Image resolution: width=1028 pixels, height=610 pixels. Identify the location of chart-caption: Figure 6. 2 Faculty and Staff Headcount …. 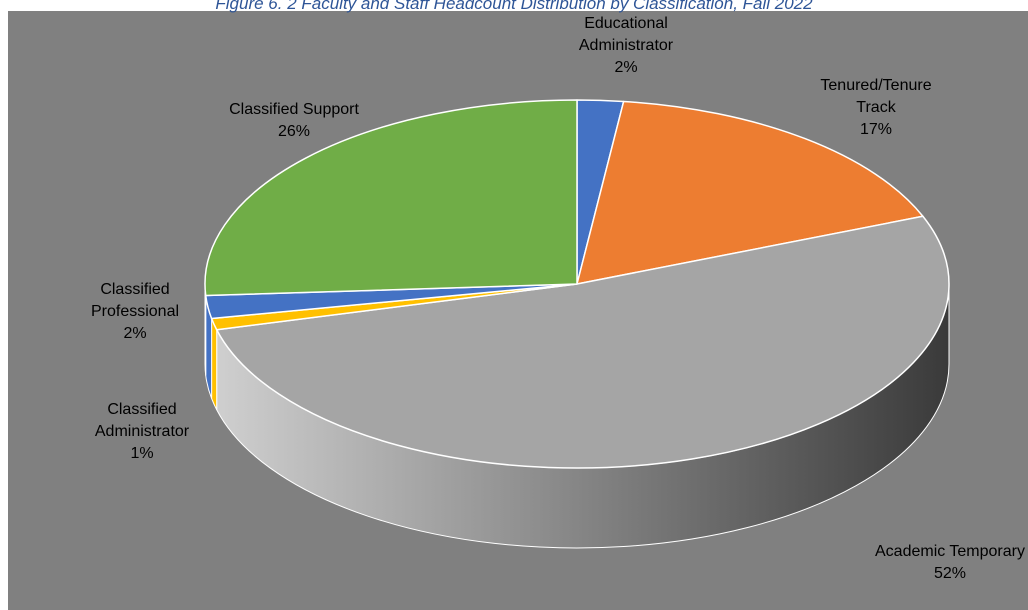
(514, 6).